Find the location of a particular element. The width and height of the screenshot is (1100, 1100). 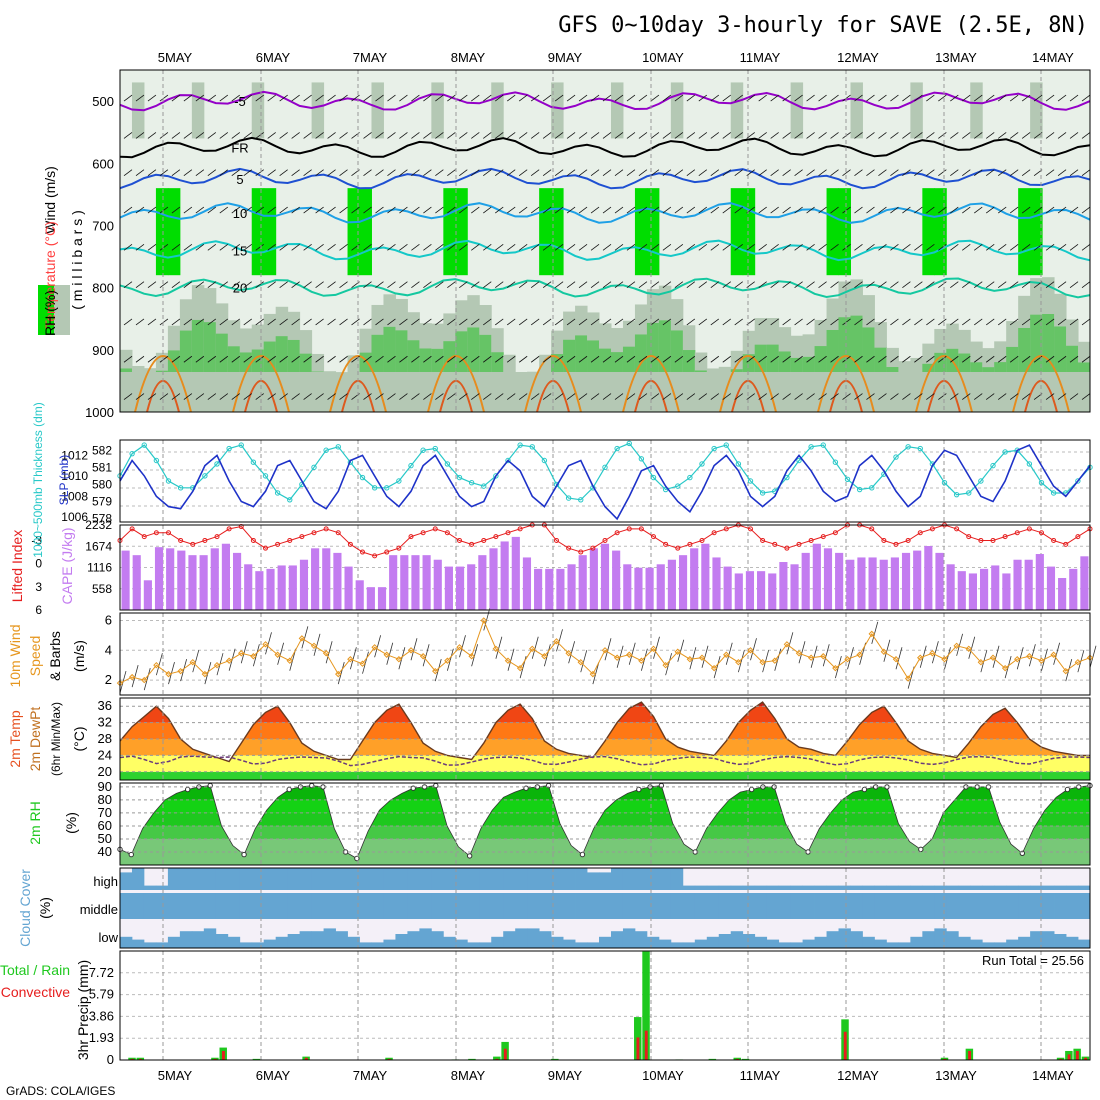

precip-tick-label: 0 is located at coordinates (110, 1059).